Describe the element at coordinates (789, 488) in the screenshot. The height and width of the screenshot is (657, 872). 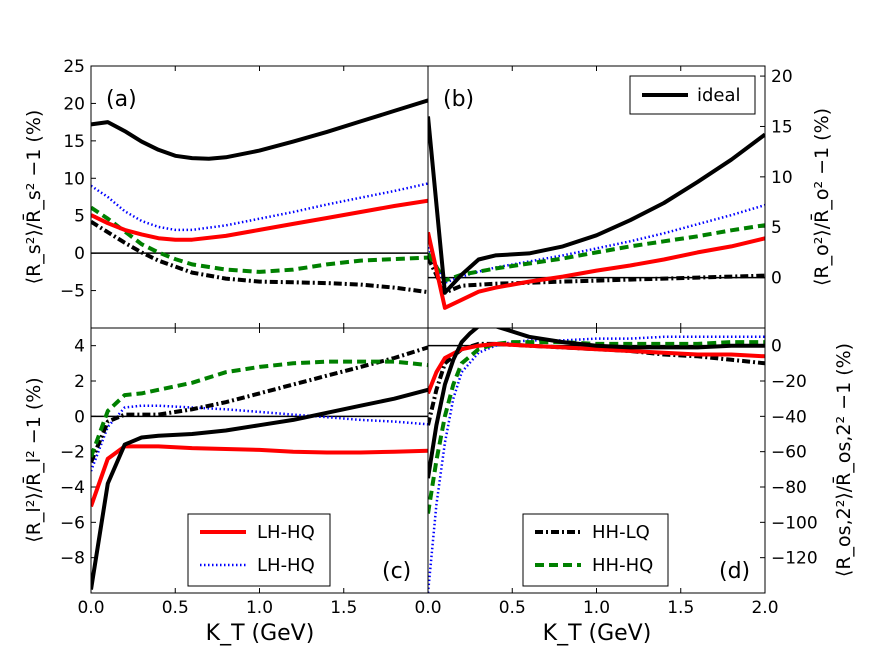
I see `y-tick-label: −80` at that location.